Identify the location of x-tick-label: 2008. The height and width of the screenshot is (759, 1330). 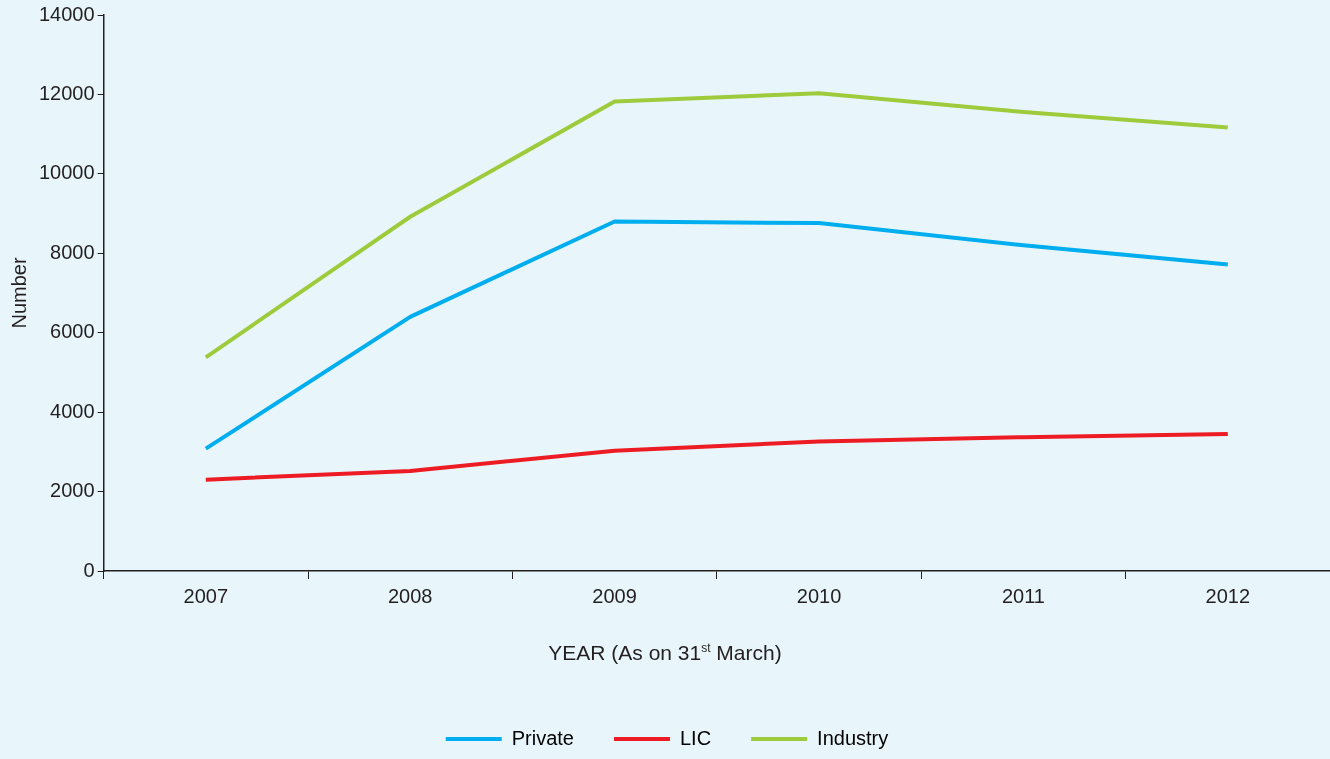
(410, 595).